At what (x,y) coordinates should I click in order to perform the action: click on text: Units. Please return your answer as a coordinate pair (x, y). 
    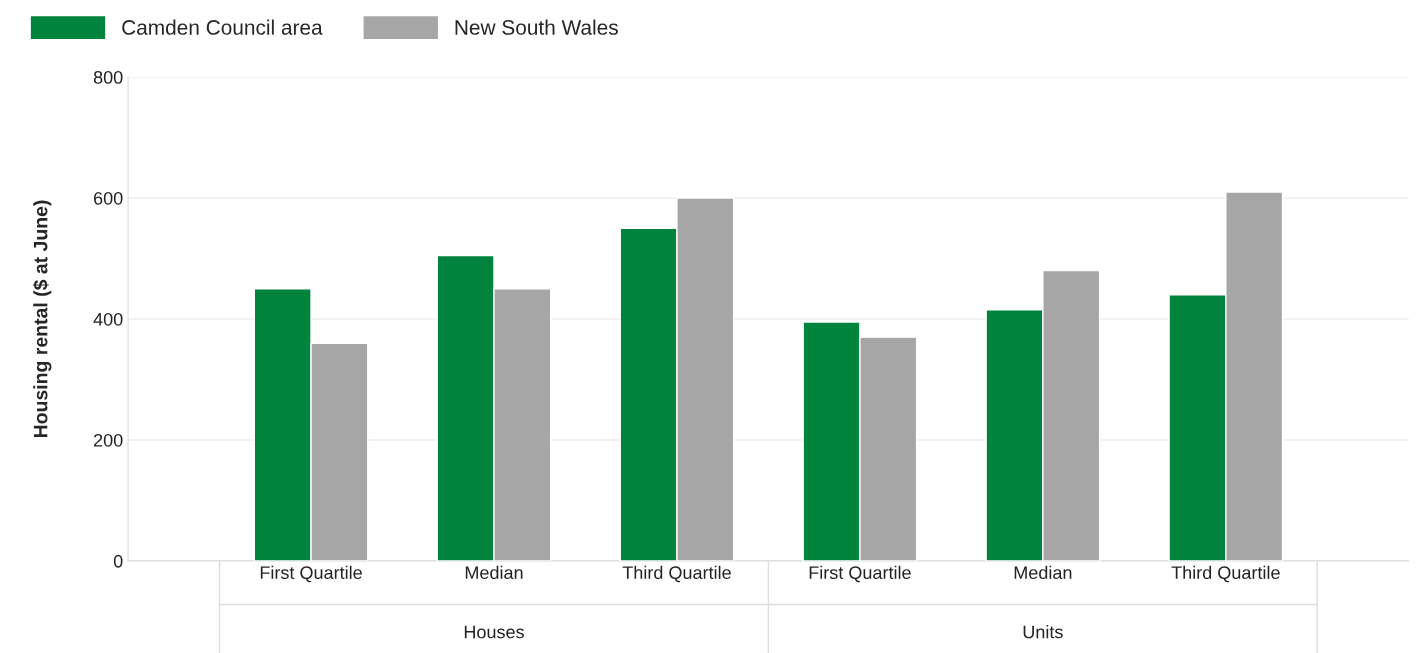
    Looking at the image, I should click on (1043, 632).